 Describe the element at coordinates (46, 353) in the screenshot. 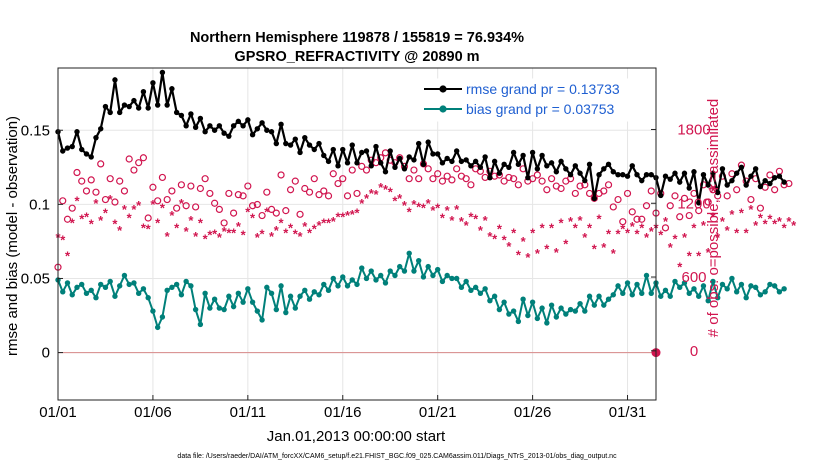

I see `y-tick-label: 0` at that location.